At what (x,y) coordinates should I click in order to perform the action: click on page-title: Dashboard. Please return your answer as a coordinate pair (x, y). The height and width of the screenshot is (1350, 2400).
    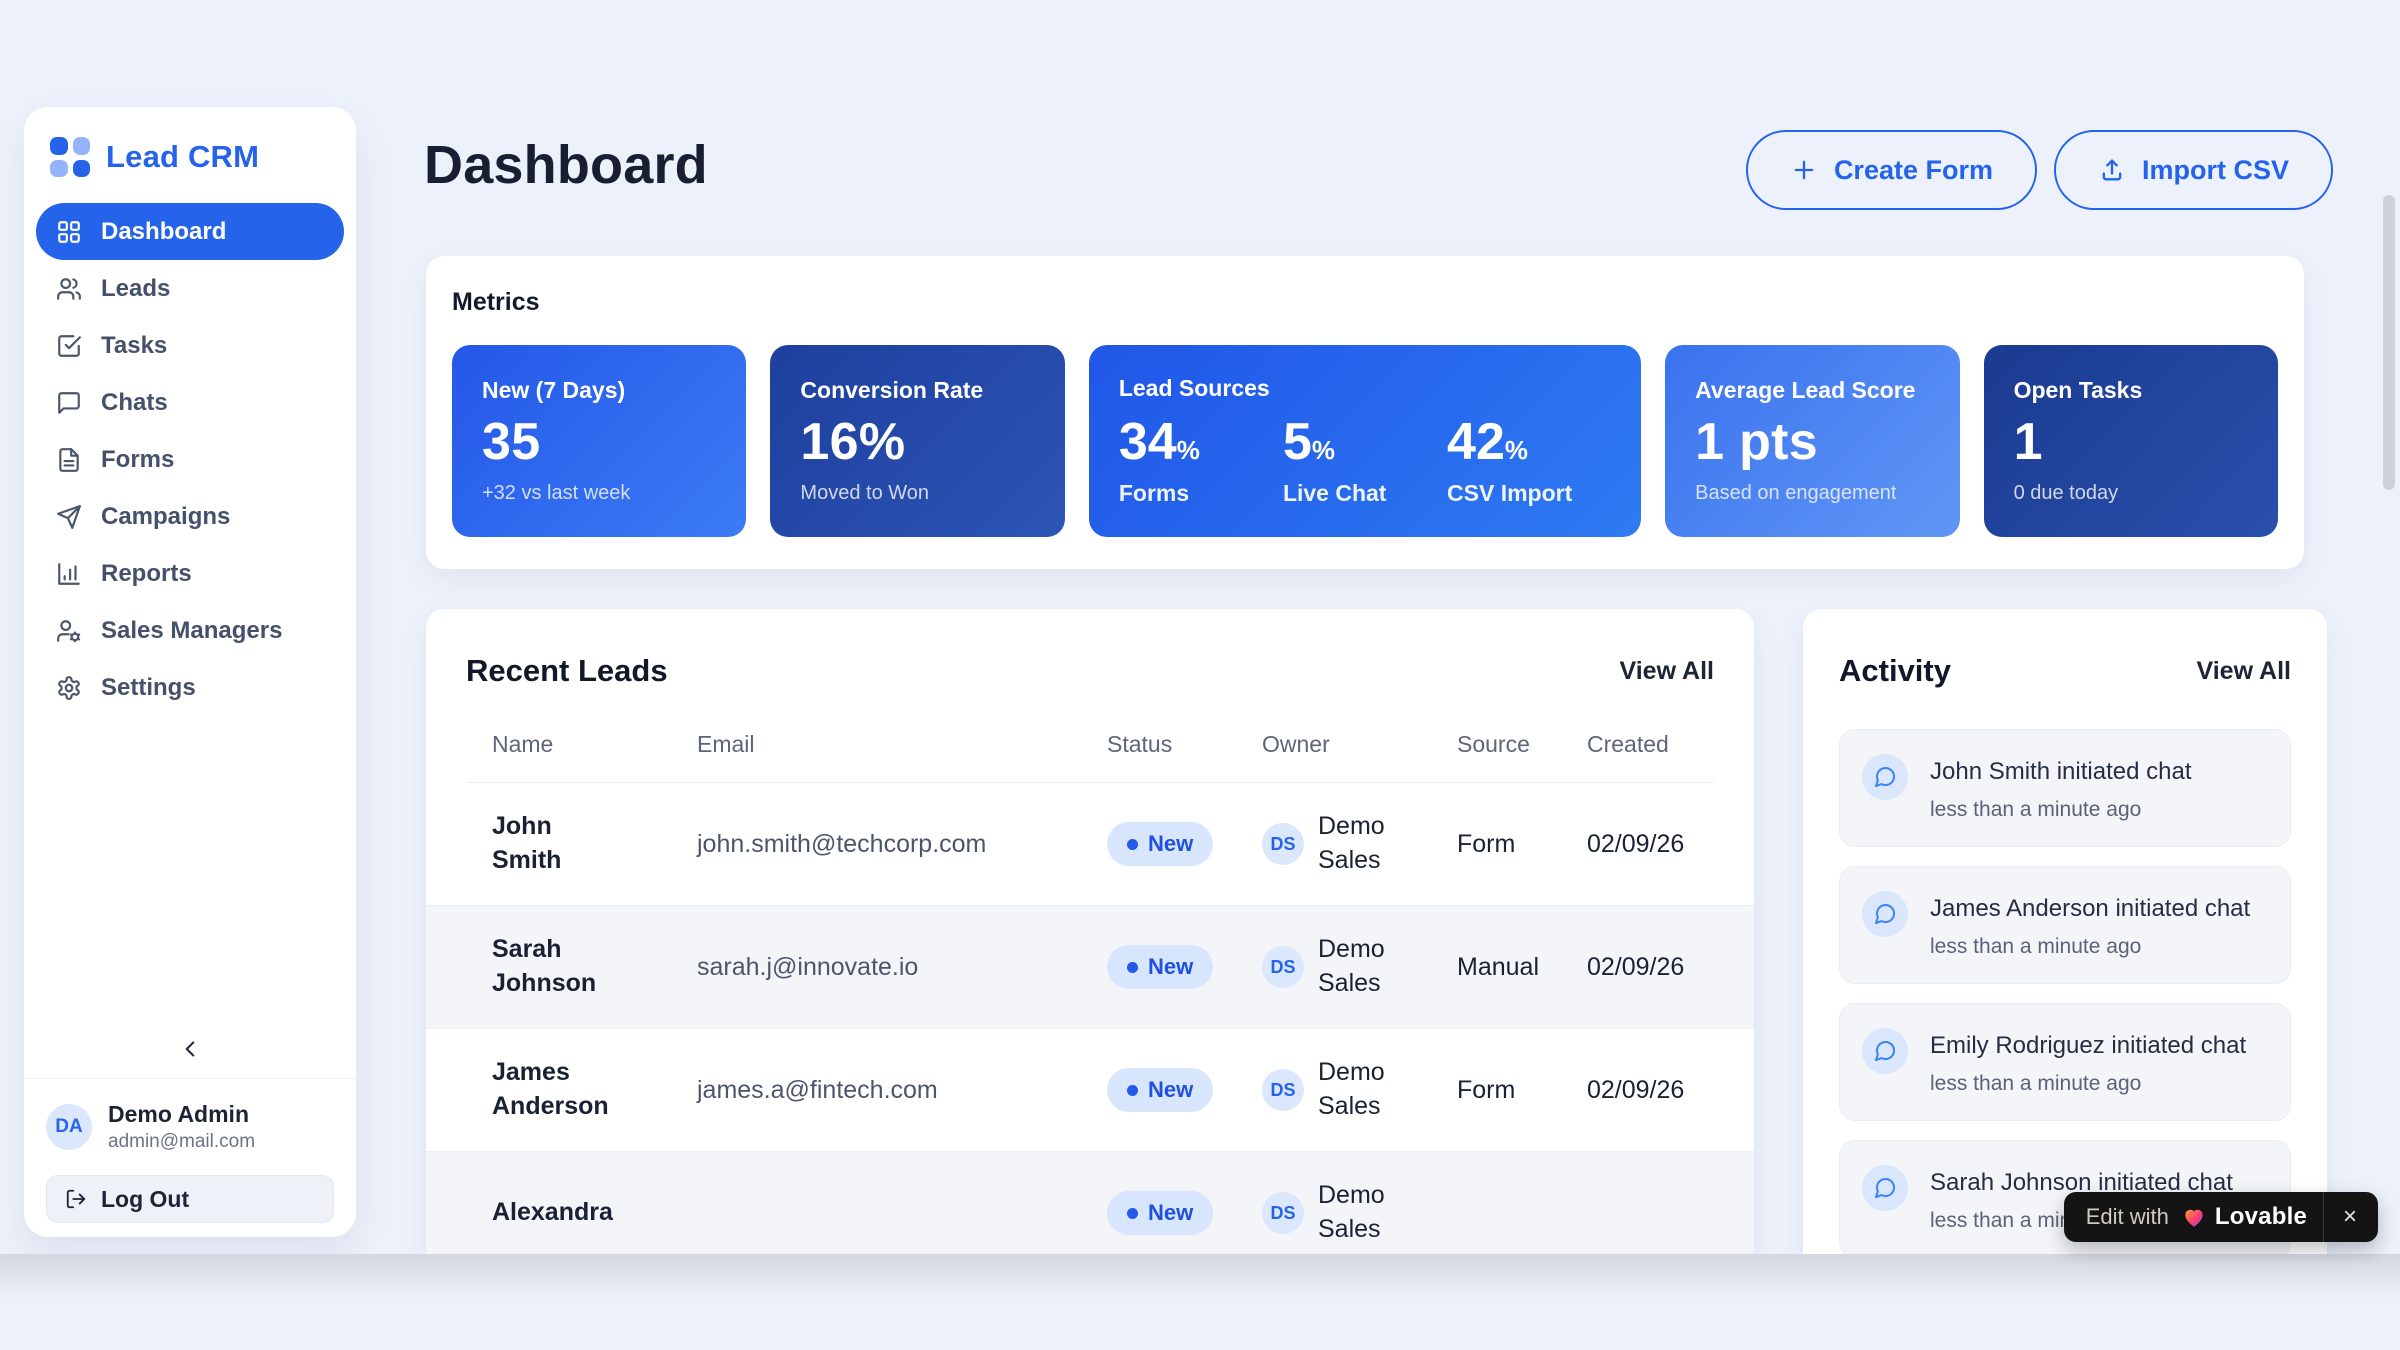
    Looking at the image, I should click on (566, 165).